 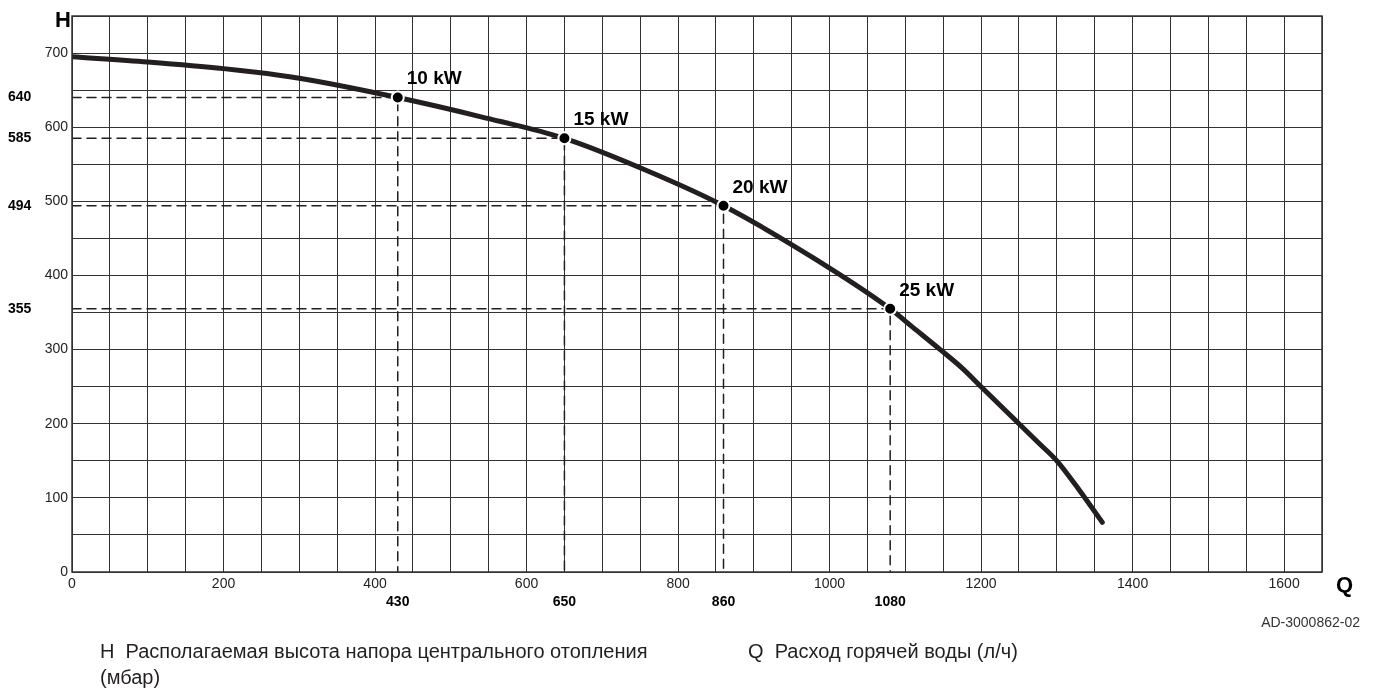 I want to click on x2-tick-label: 860, so click(x=723, y=600).